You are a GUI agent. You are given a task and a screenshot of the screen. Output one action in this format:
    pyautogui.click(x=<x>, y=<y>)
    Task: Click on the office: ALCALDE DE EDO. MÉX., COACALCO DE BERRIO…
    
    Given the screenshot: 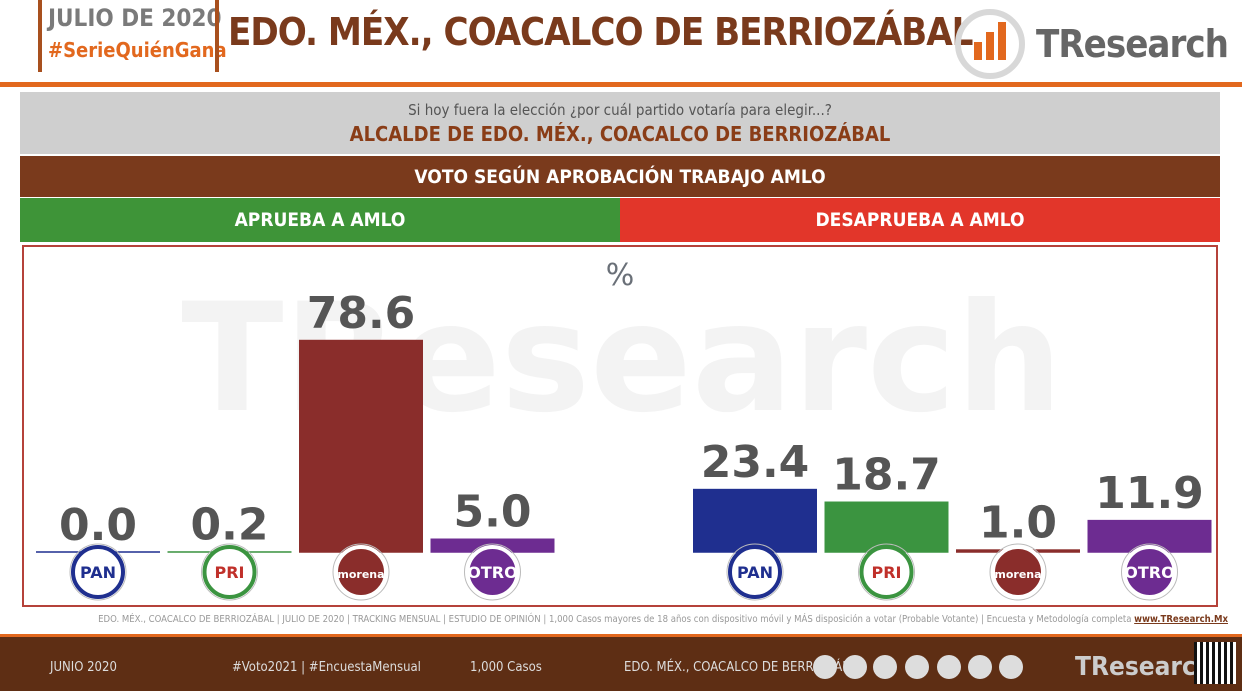 What is the action you would take?
    pyautogui.click(x=620, y=133)
    